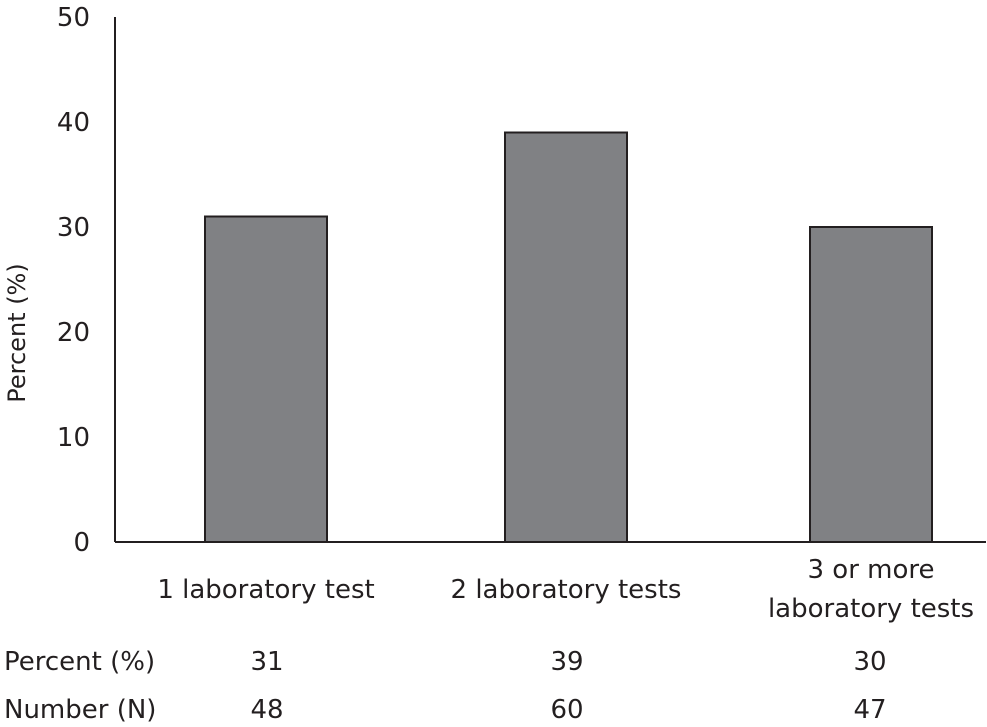  Describe the element at coordinates (870, 570) in the screenshot. I see `x-category-label: 3 or more` at that location.